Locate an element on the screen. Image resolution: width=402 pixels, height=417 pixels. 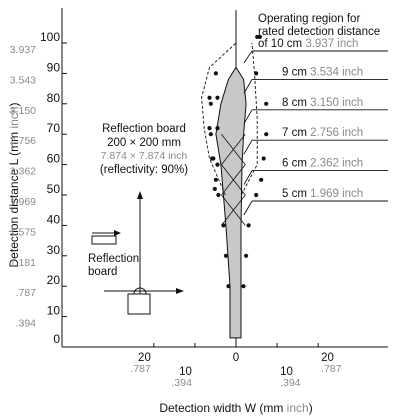
series-label-mm: 10 cm is located at coordinates (288, 44).